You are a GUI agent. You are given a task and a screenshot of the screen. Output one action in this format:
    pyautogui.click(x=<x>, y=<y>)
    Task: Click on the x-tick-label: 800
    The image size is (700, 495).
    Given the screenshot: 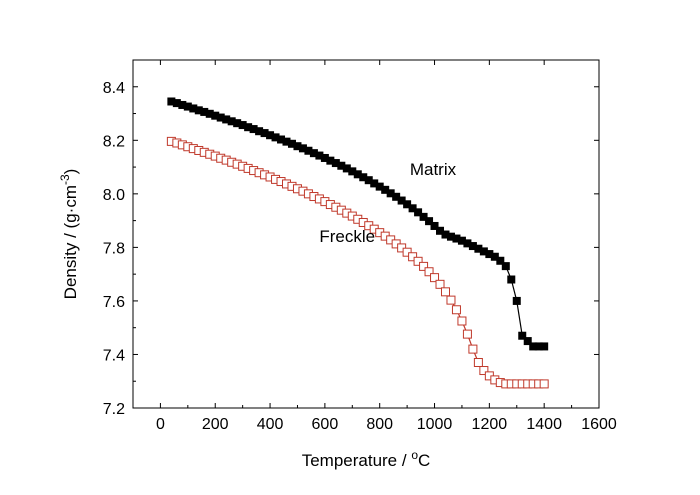 What is the action you would take?
    pyautogui.click(x=379, y=424)
    